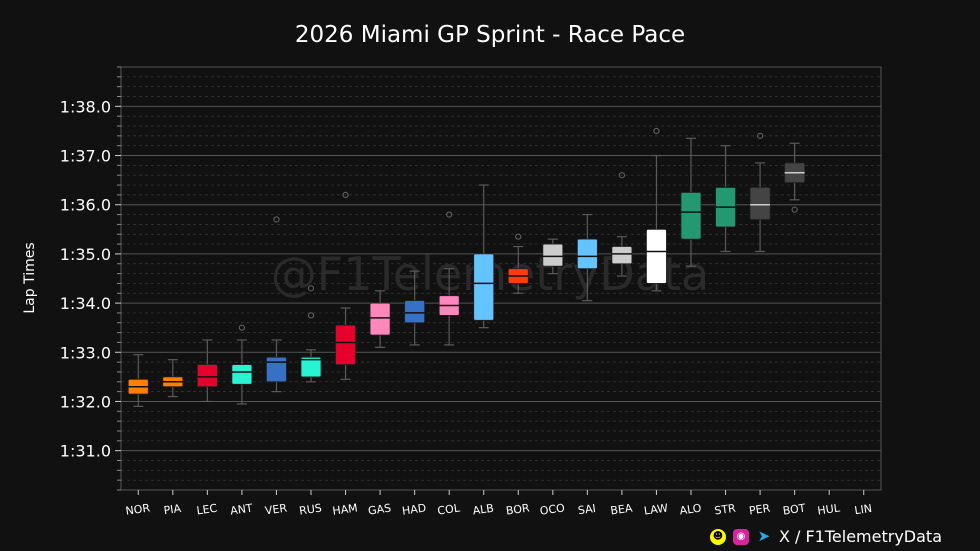 The height and width of the screenshot is (551, 980). I want to click on x-tick-label: BOT, so click(794, 509).